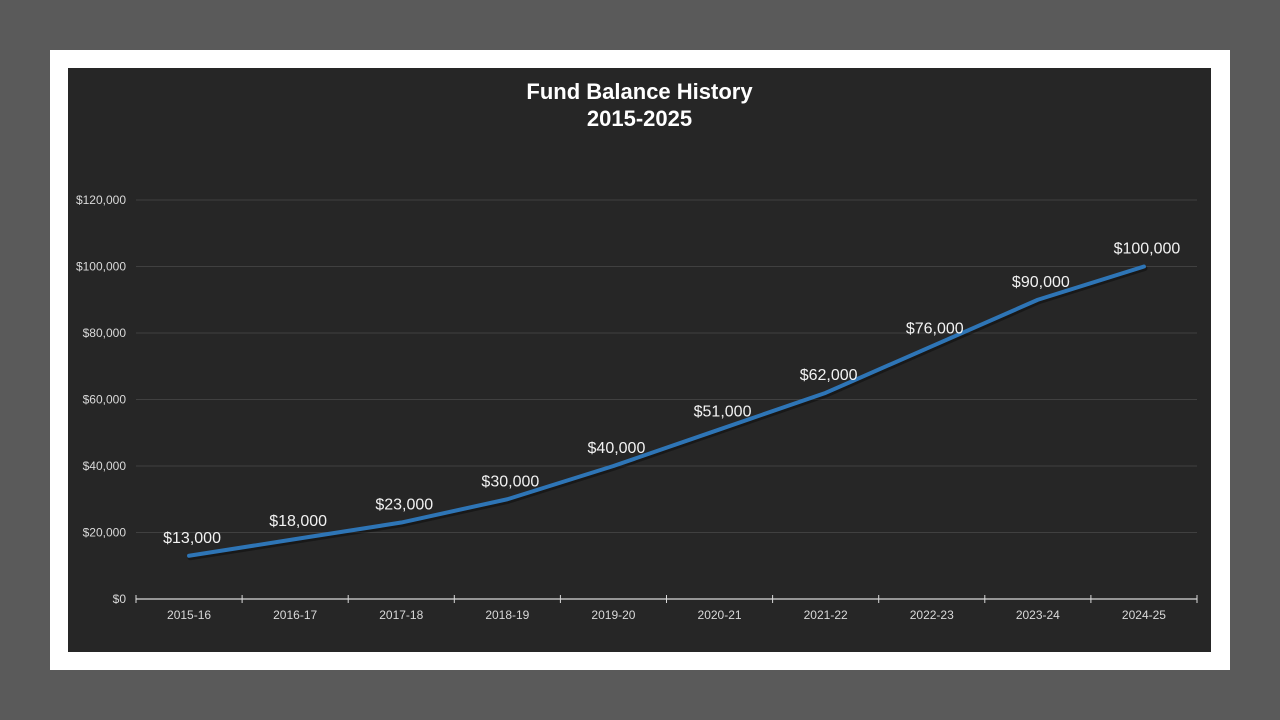 The height and width of the screenshot is (720, 1280). I want to click on data-label: $13,000, so click(192, 538).